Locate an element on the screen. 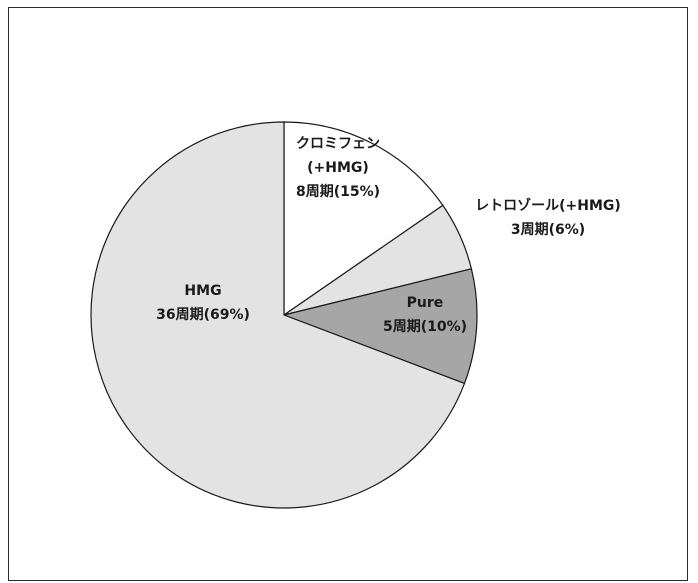  slice-label-3-line-1: Pure is located at coordinates (425, 303).